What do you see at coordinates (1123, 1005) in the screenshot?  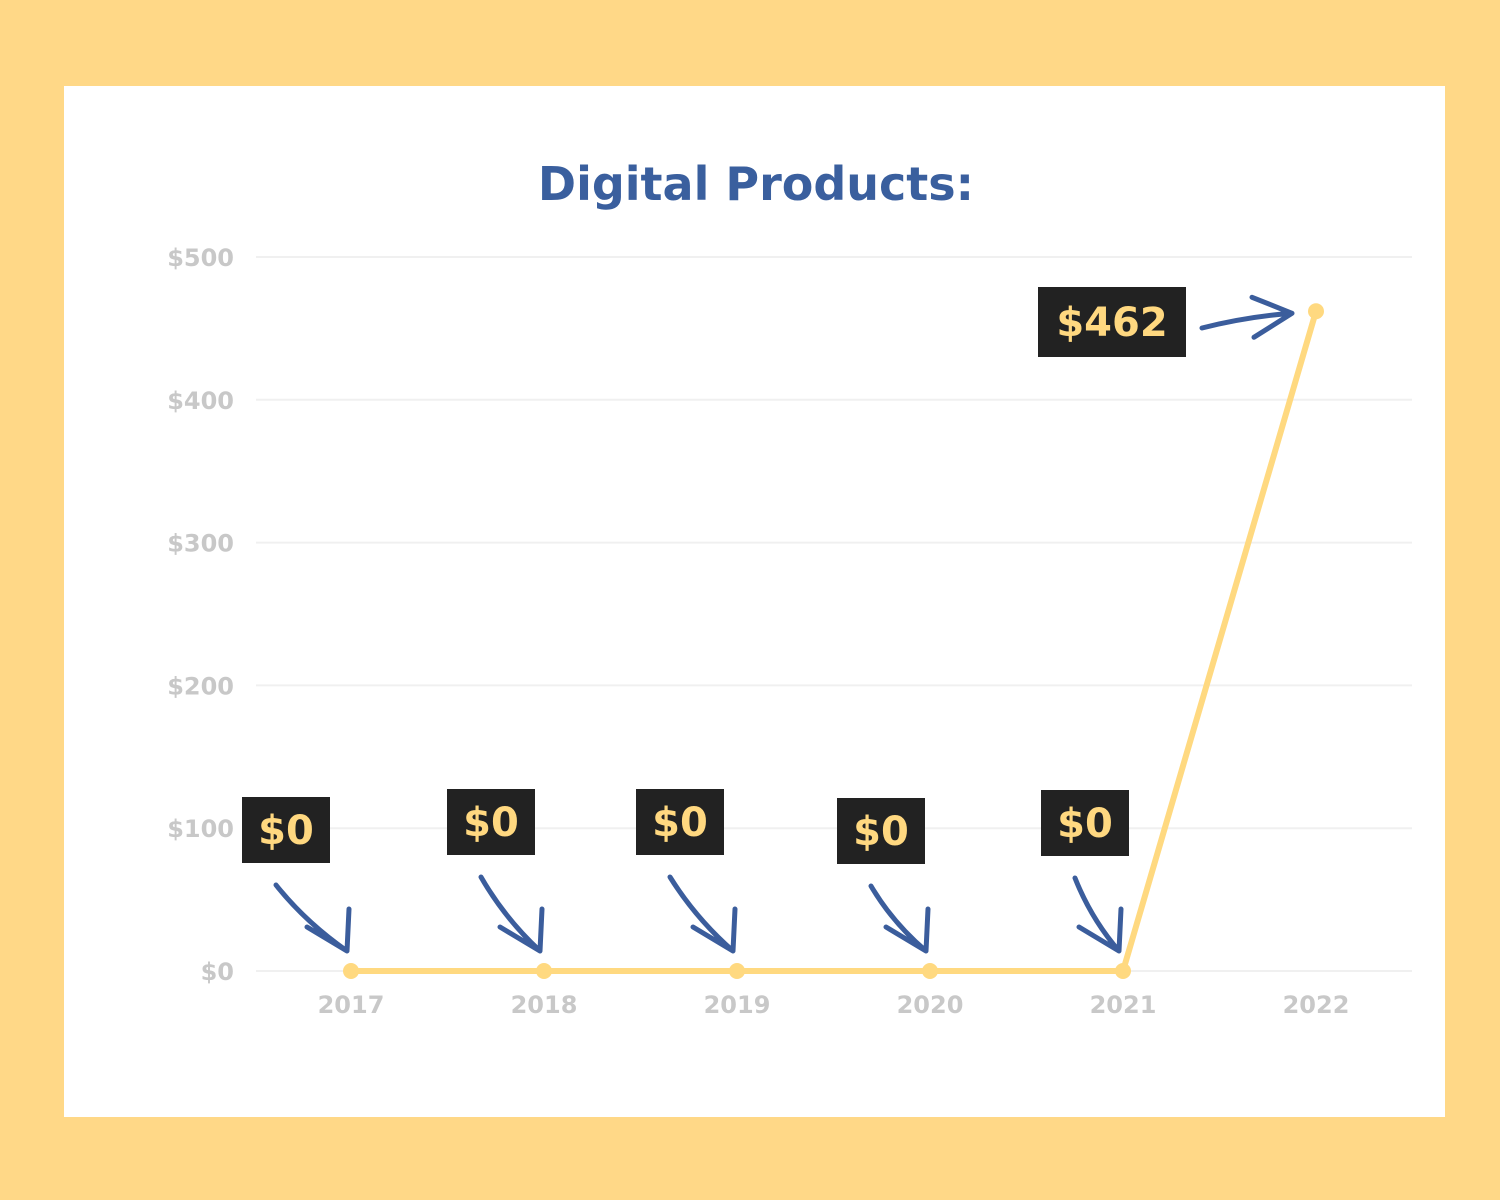 I see `x-tick-label: 2021` at bounding box center [1123, 1005].